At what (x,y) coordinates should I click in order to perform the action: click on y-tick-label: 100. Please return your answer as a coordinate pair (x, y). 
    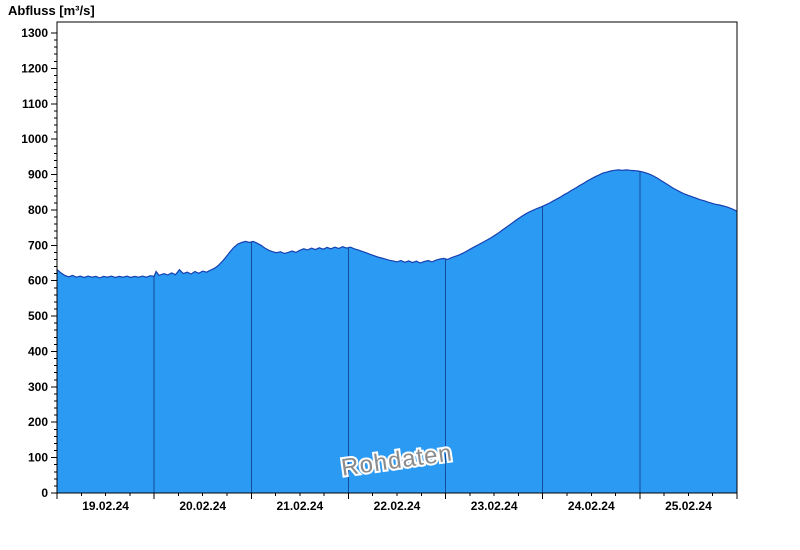
    Looking at the image, I should click on (38, 458).